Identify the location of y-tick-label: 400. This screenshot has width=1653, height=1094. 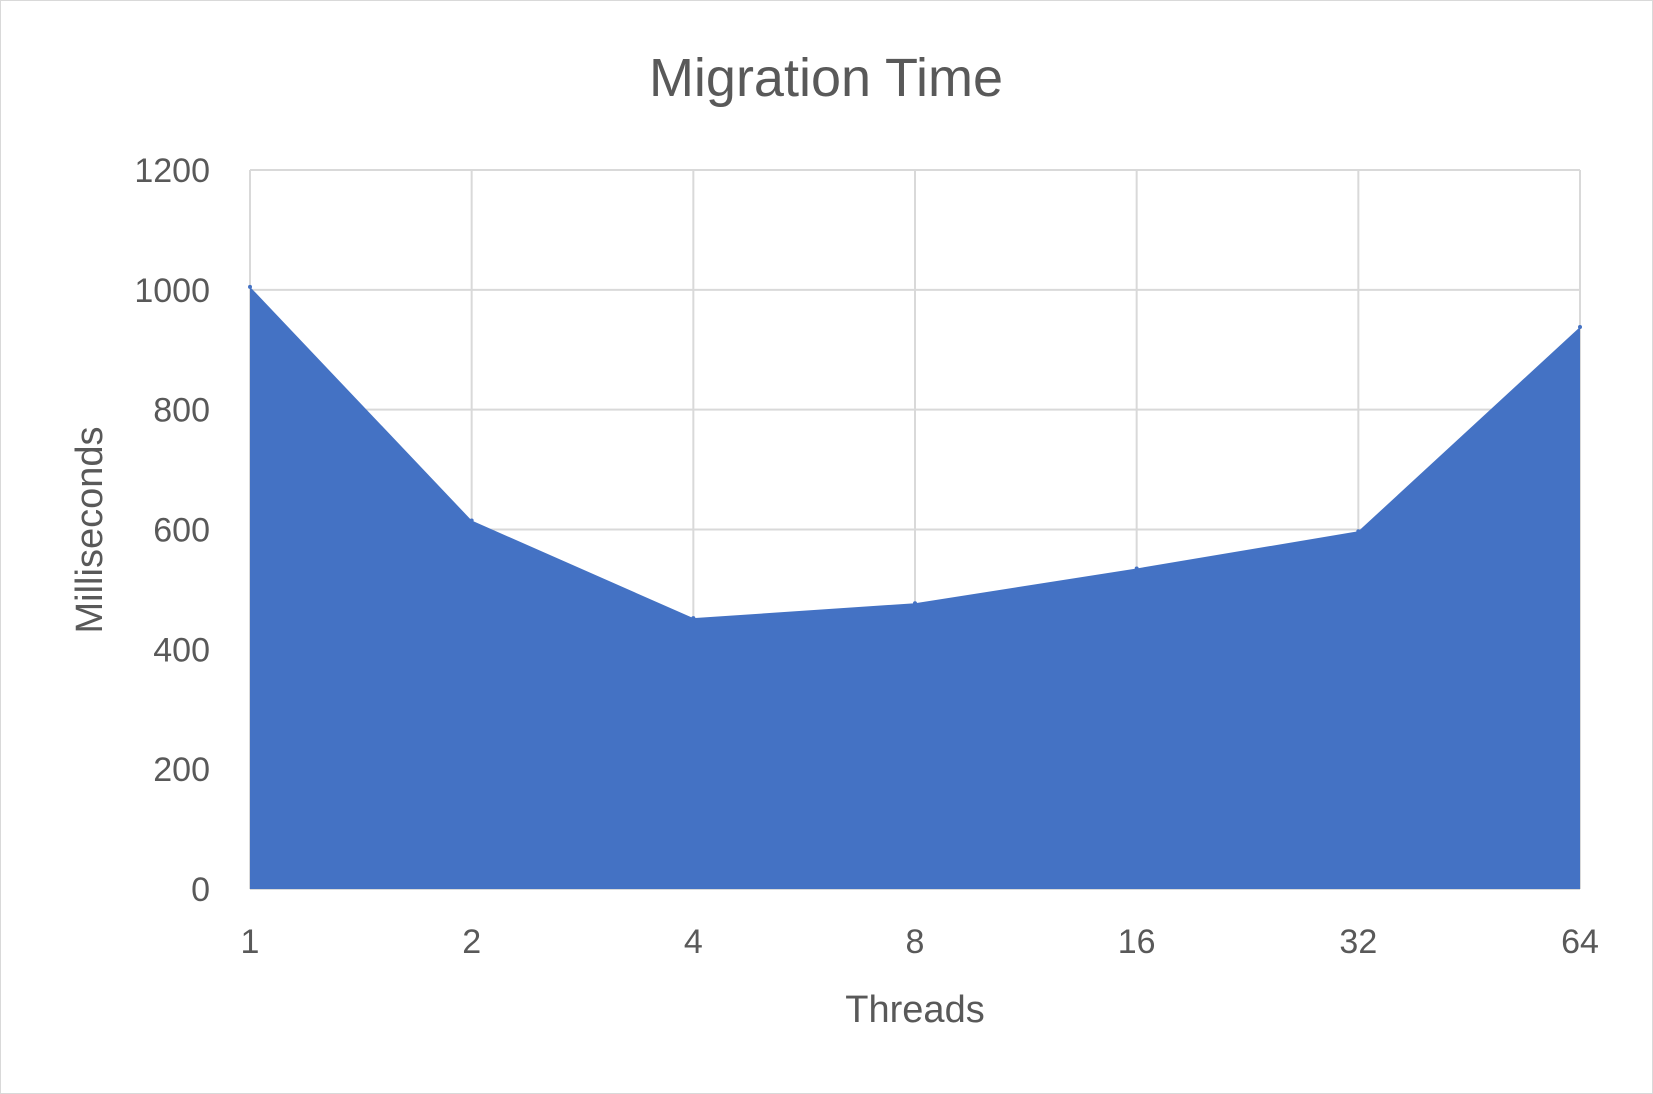
(181, 650).